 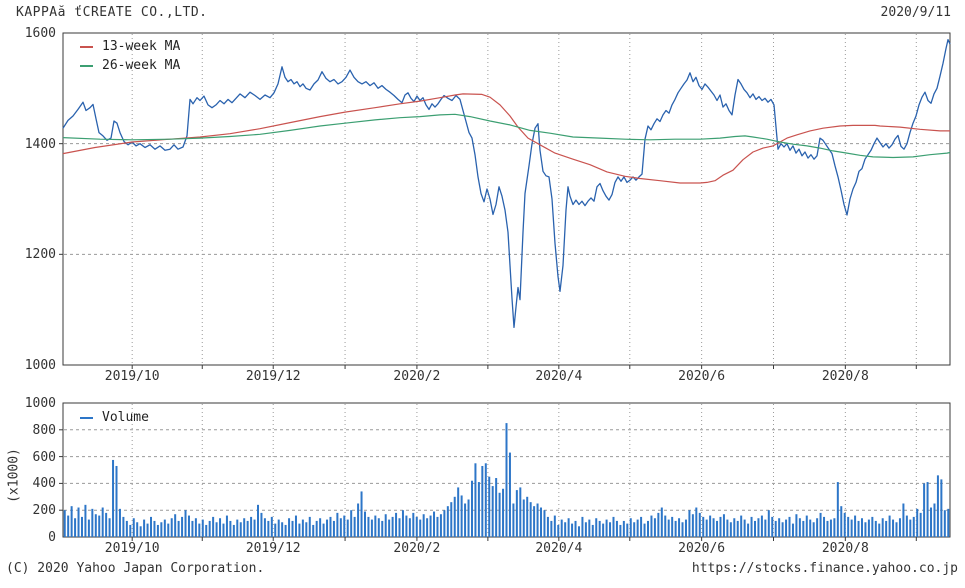 I want to click on volume-legend: Volume, so click(x=114, y=417).